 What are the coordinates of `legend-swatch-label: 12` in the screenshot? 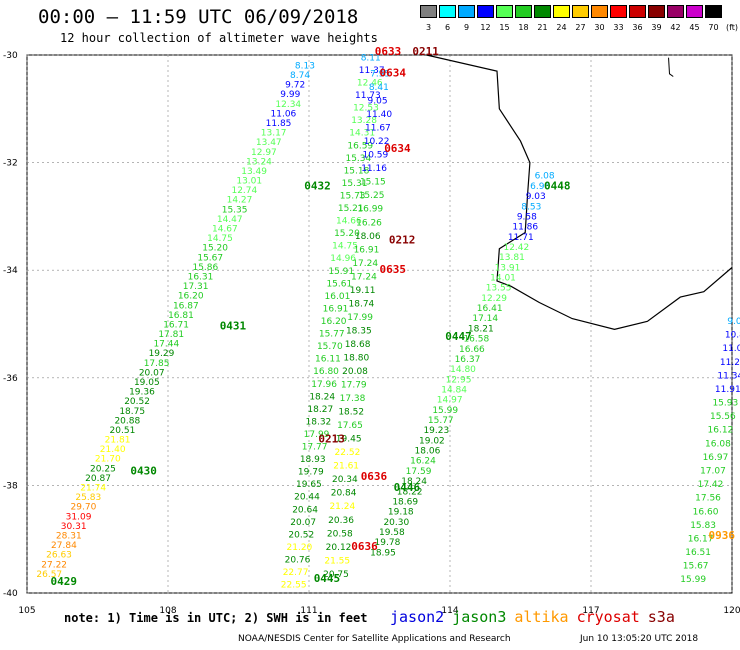 It's located at (485, 27).